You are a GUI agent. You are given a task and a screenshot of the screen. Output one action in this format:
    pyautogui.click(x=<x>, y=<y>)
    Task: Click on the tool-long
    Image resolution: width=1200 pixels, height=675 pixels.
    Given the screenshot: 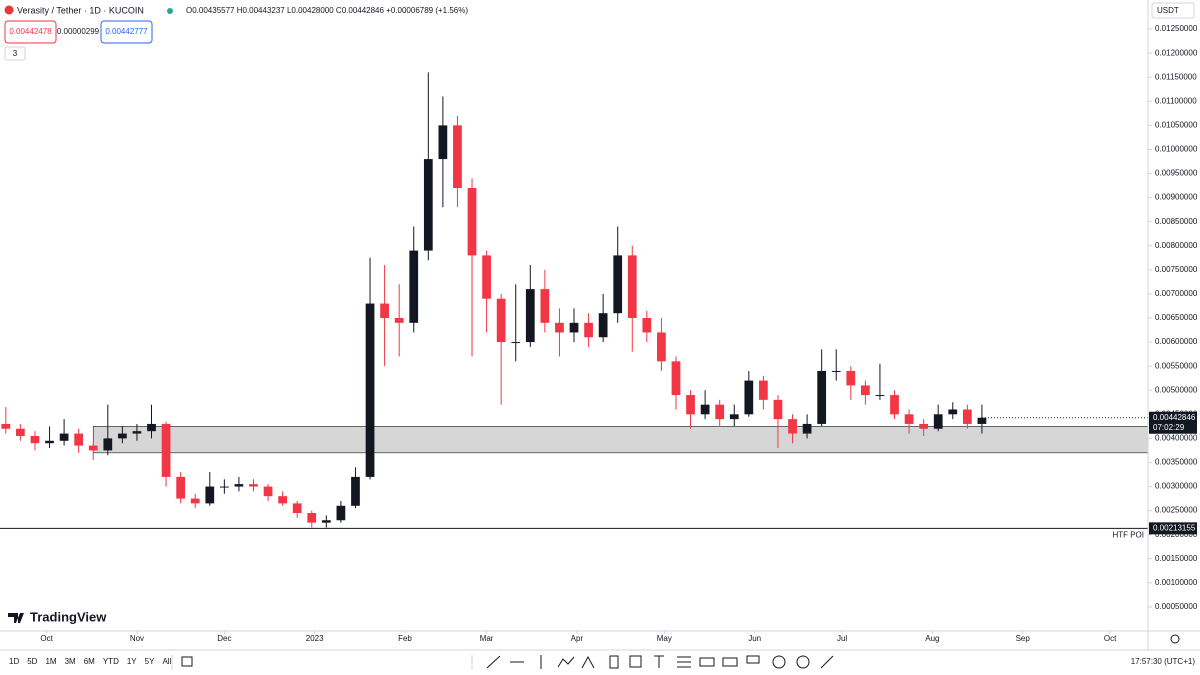 What is the action you would take?
    pyautogui.click(x=707, y=662)
    